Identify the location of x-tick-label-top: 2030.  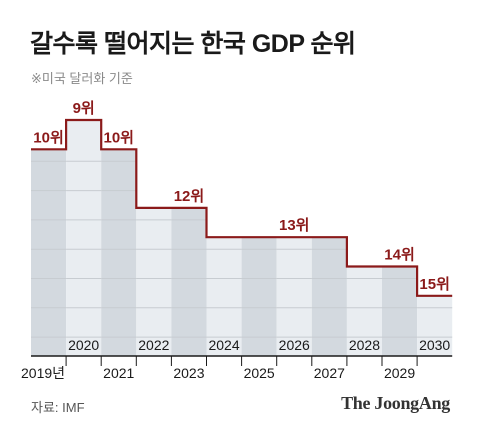
(434, 345).